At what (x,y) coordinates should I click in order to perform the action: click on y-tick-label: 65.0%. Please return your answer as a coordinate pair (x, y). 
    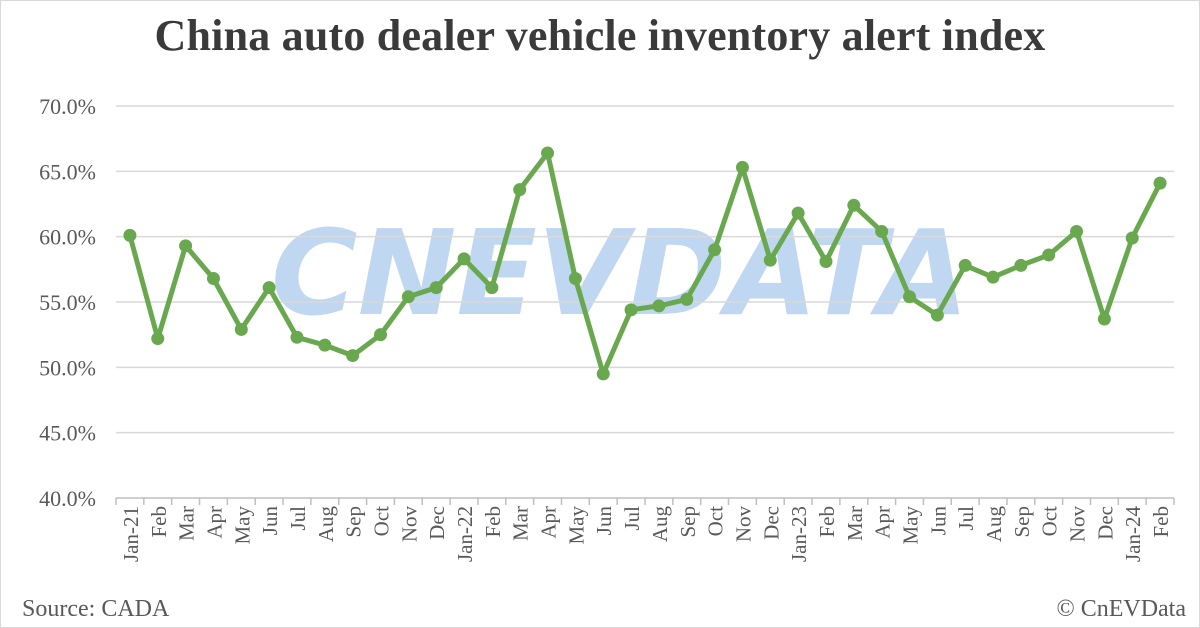
    Looking at the image, I should click on (67, 171).